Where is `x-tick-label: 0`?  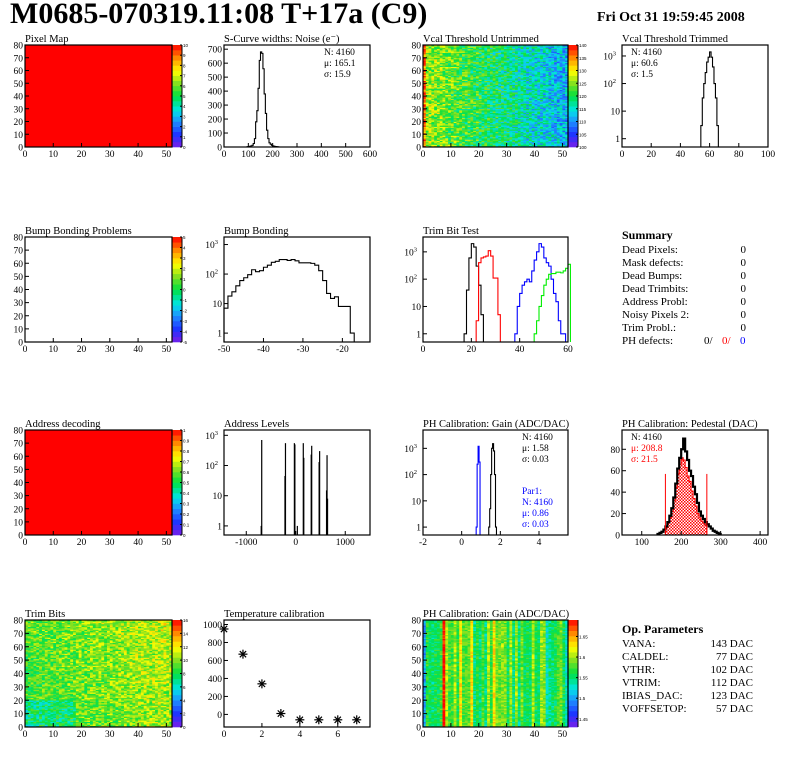
x-tick-label: 0 is located at coordinates (622, 155).